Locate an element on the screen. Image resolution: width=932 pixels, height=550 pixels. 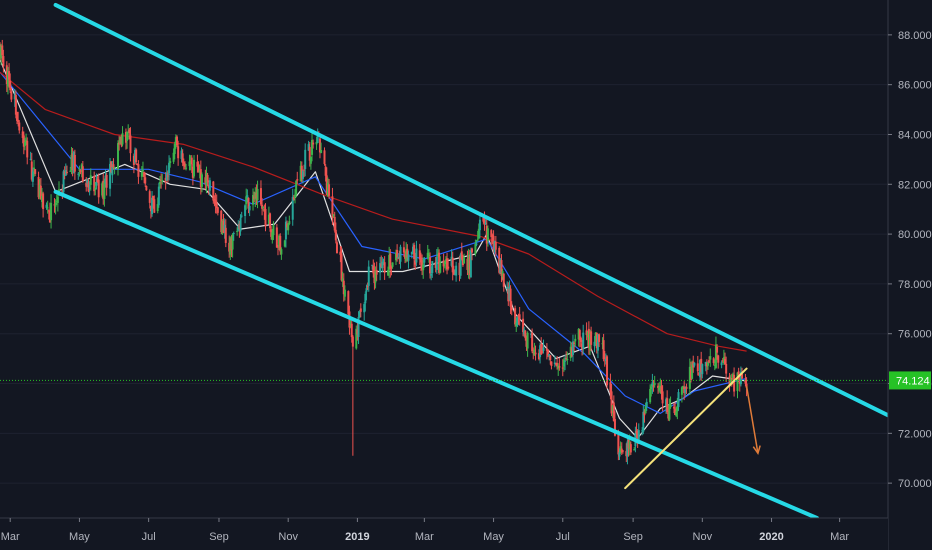
y-tick-label: 72.000 is located at coordinates (915, 434).